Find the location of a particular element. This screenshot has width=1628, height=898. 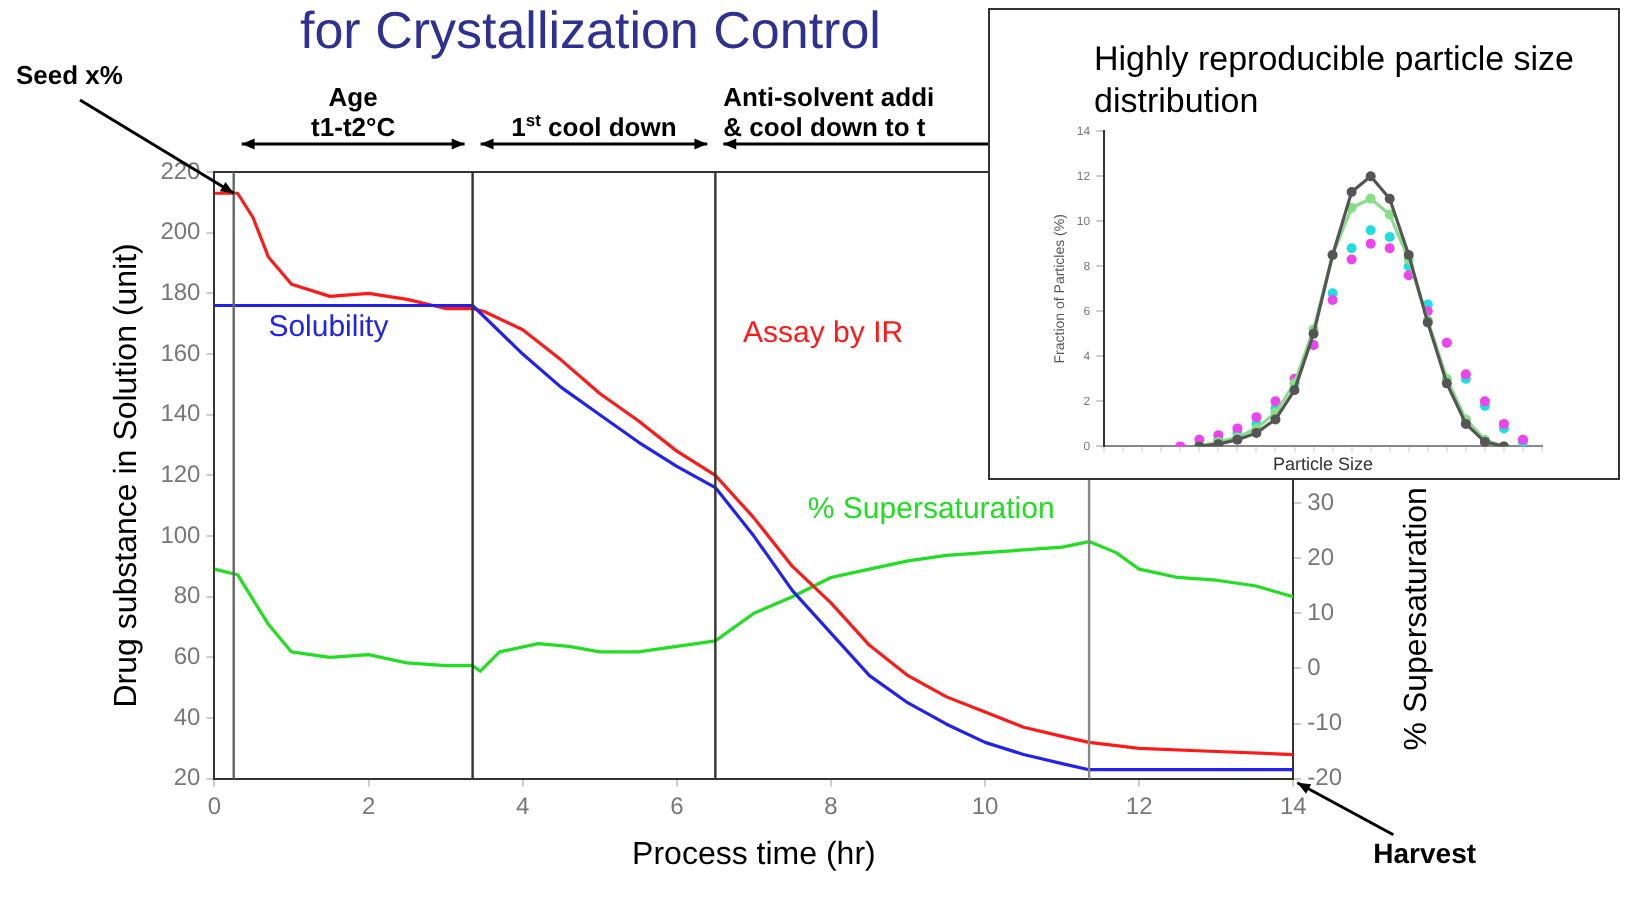

text: Age t1-t2°C is located at coordinates (354, 112).